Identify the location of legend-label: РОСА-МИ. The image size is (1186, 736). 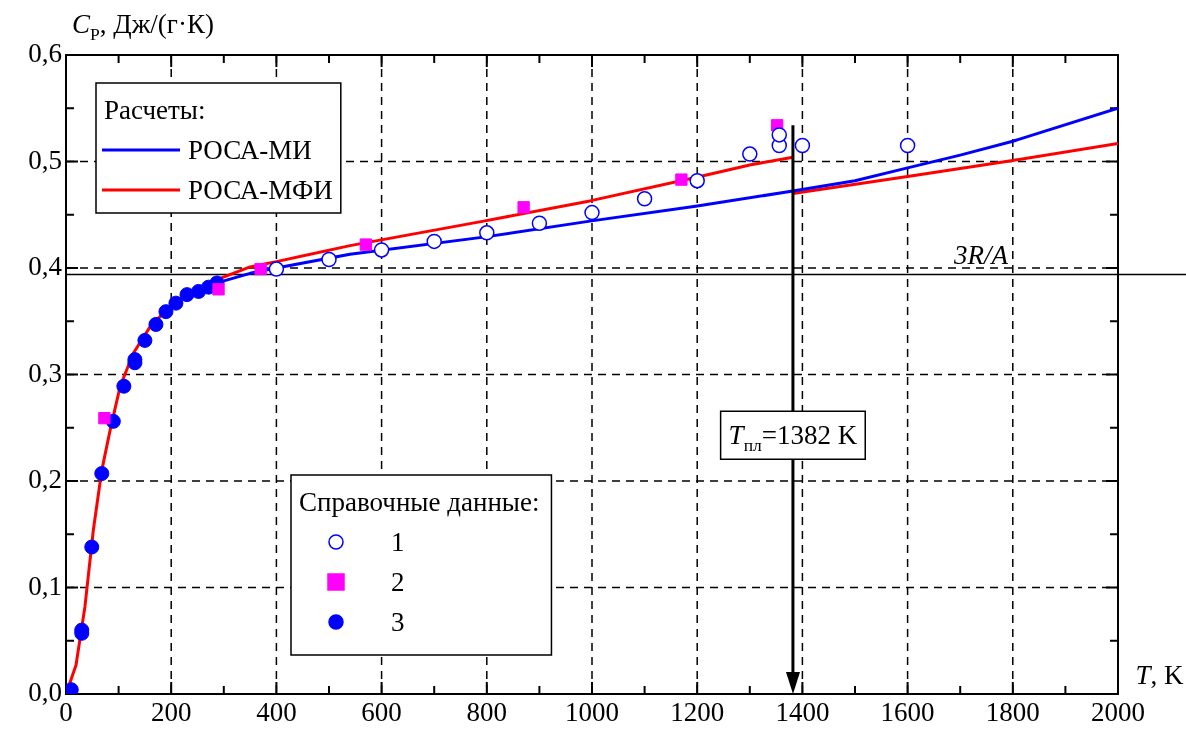
(250, 150).